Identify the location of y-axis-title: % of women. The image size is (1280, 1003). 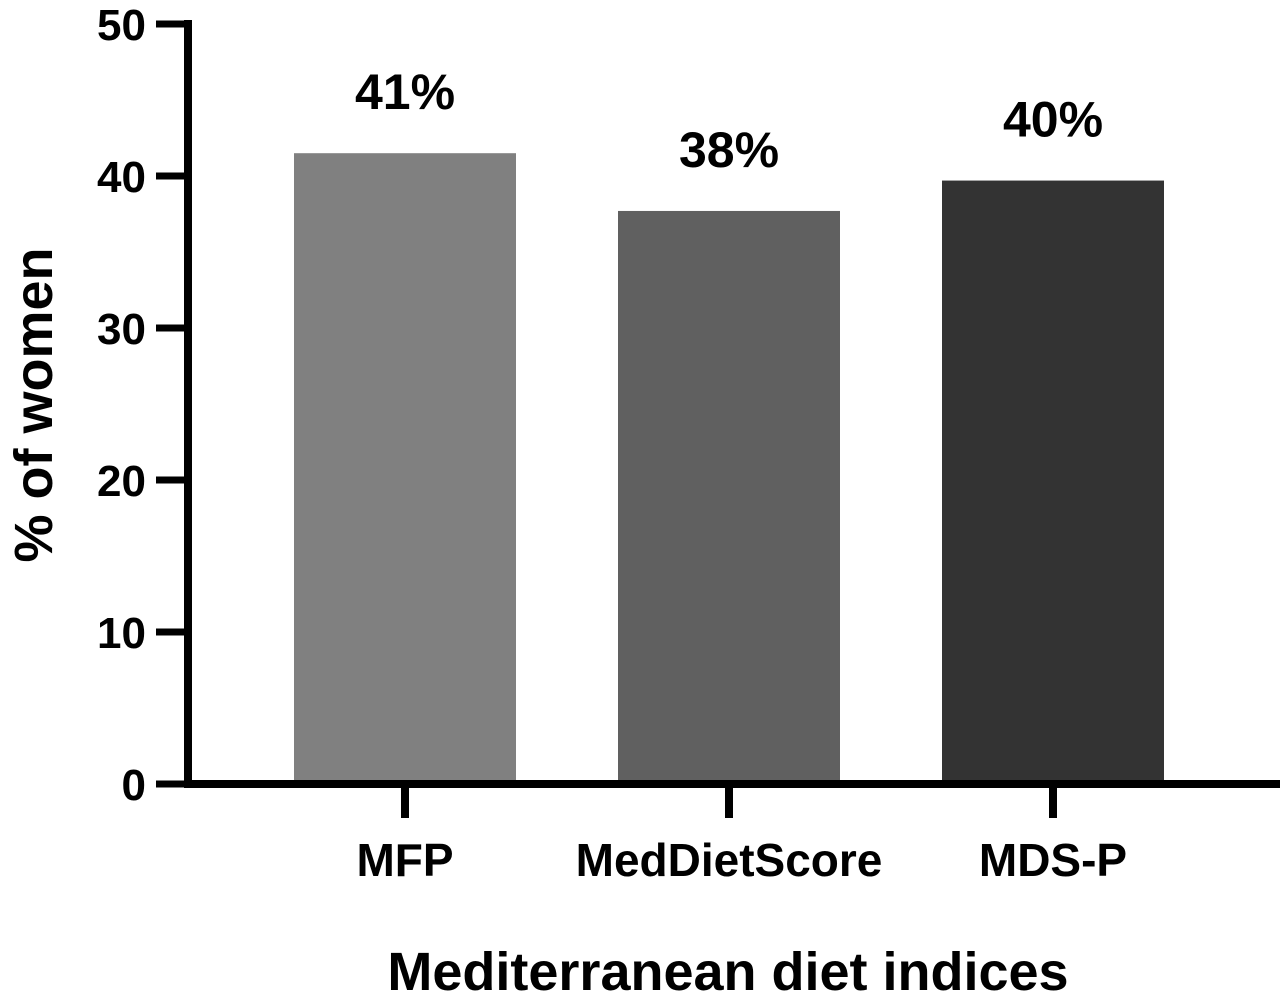
(34, 404).